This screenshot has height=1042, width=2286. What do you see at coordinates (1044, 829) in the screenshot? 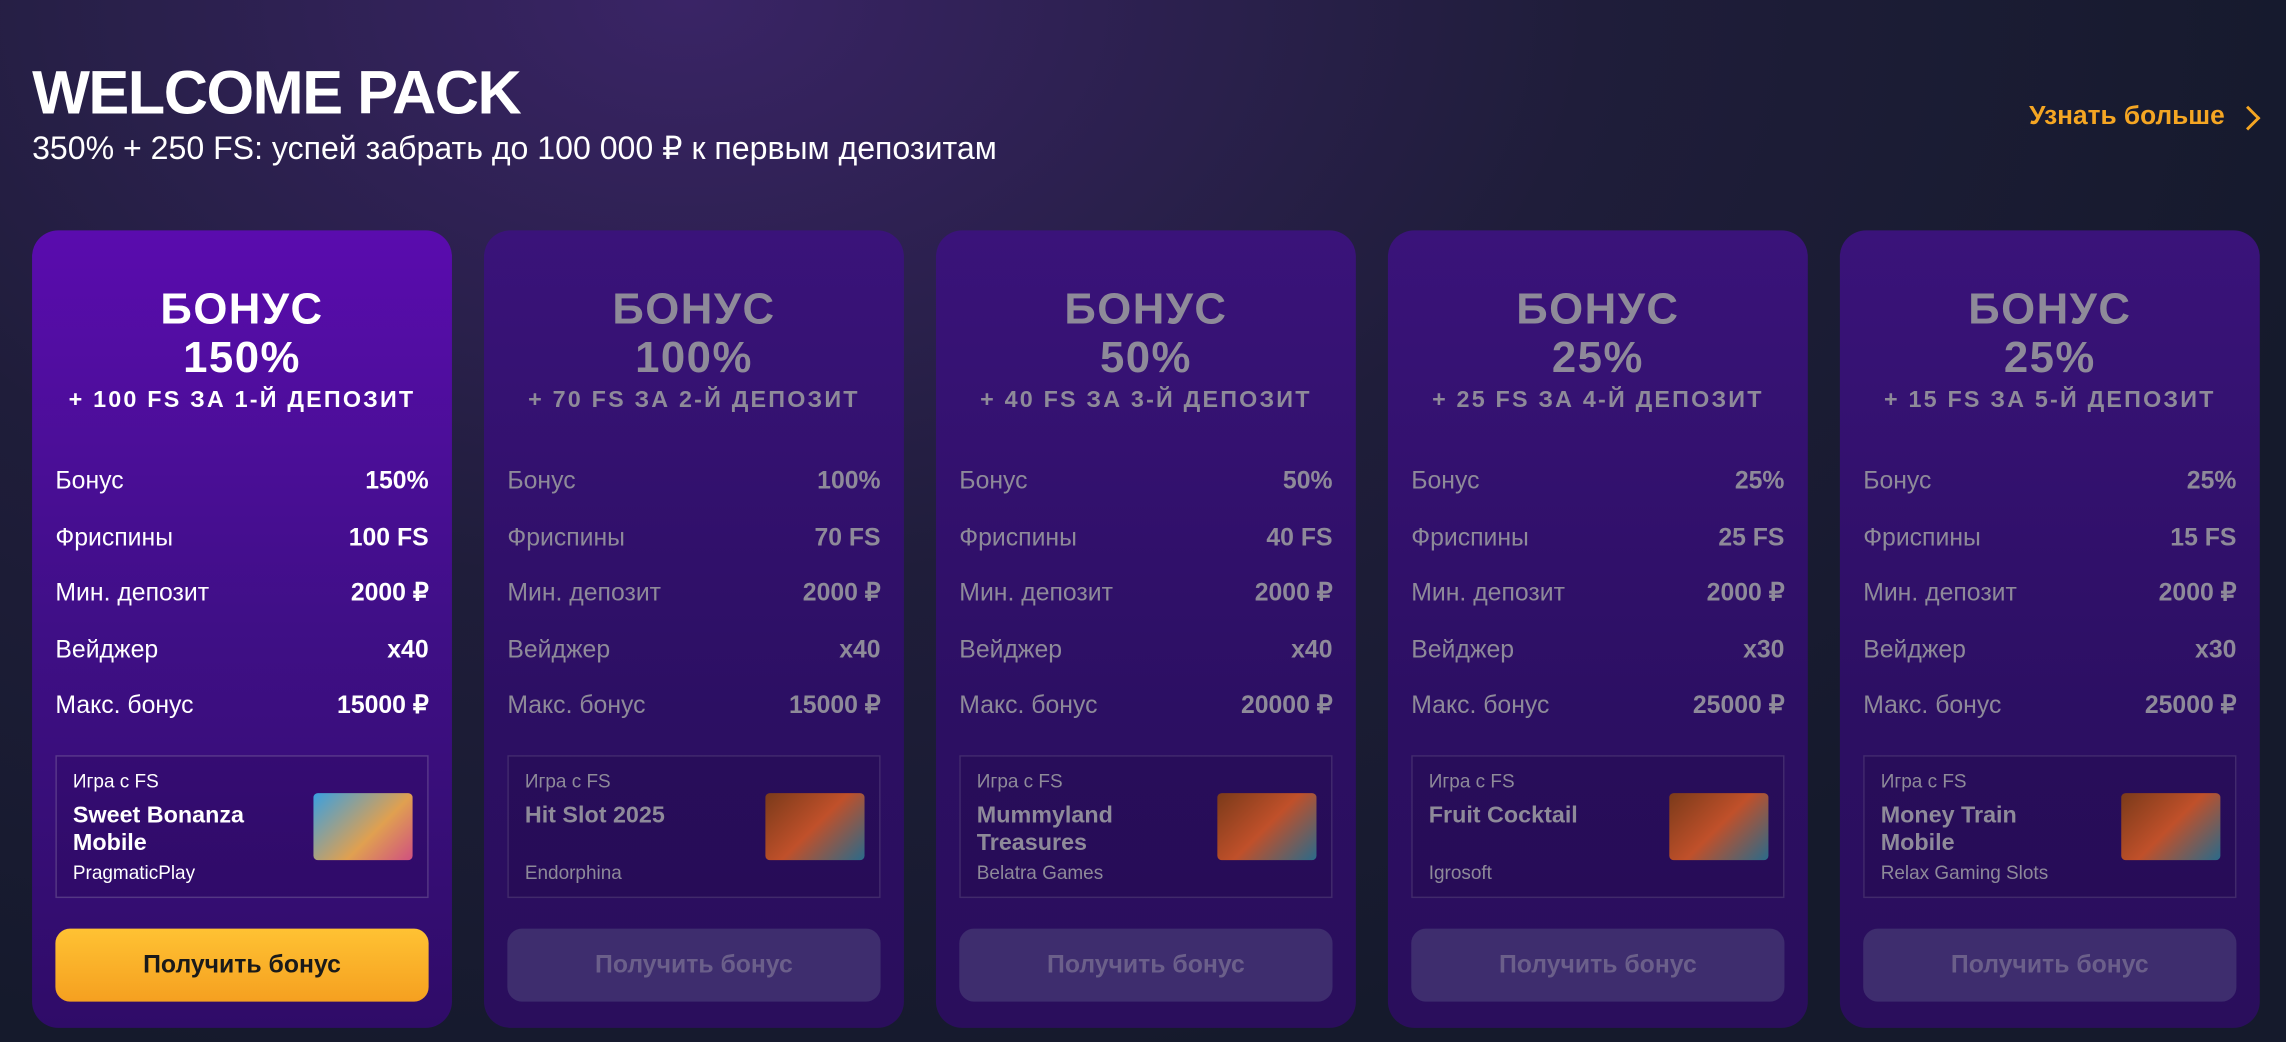
I see `game-name: Mummyland Treasures` at bounding box center [1044, 829].